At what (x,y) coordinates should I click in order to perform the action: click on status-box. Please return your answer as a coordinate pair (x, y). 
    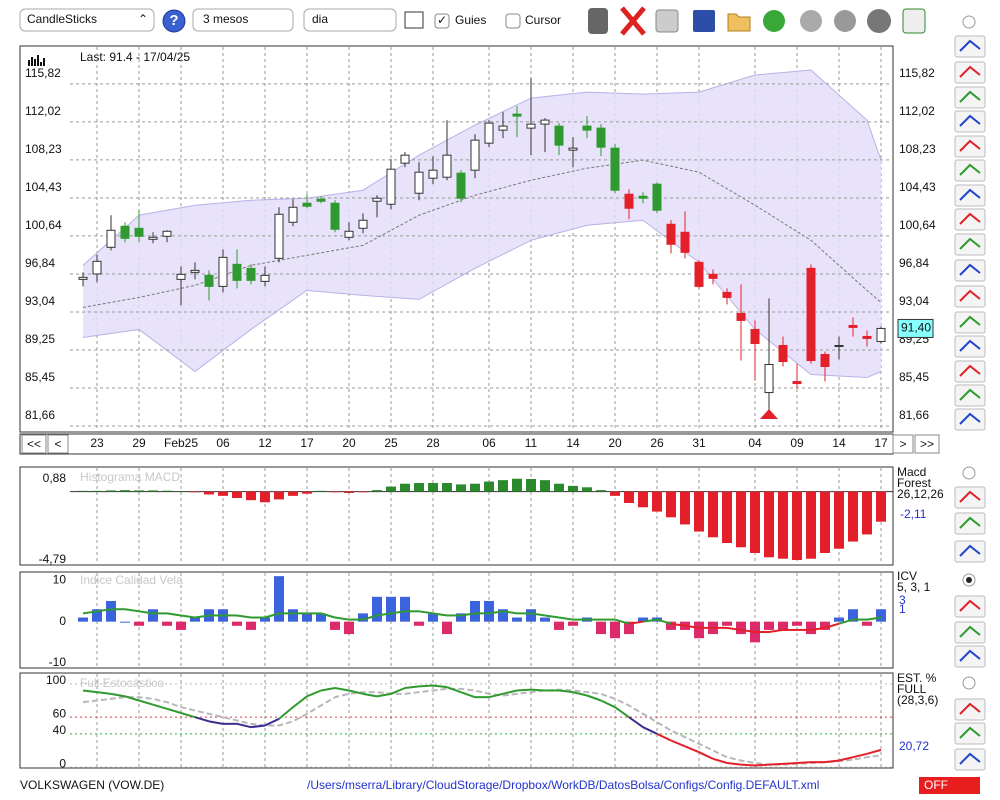
    Looking at the image, I should click on (949, 785).